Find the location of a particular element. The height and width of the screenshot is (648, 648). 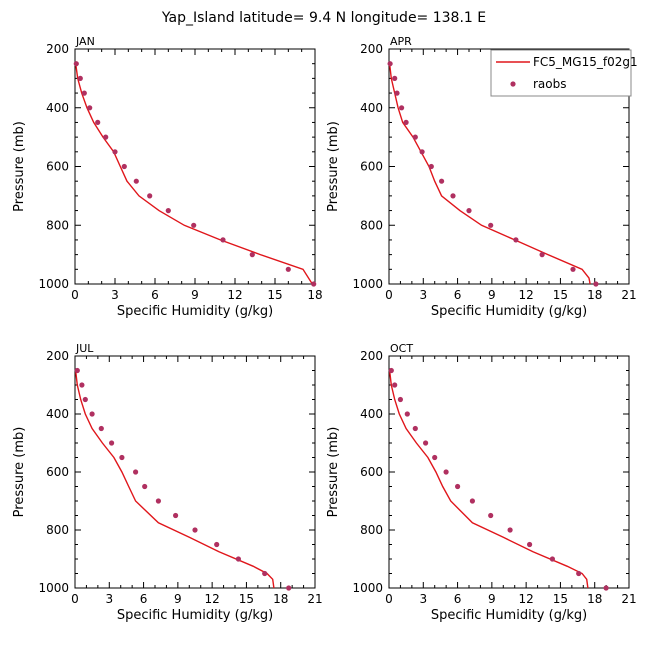

legend: FC5_MG15_f02g1 raobs is located at coordinates (564, 73).